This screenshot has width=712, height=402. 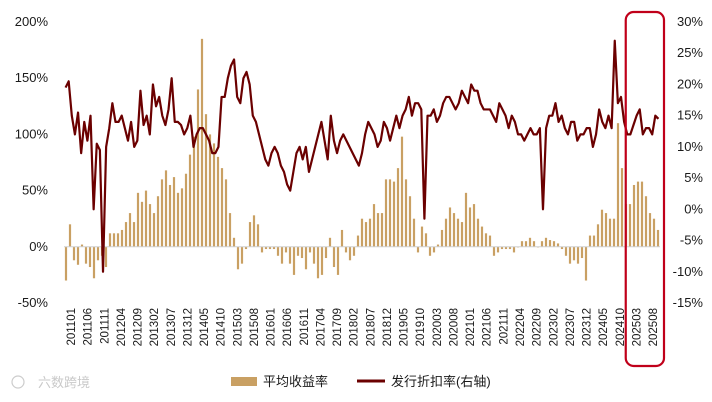 I want to click on x-axis-tick: 201601, so click(x=272, y=327).